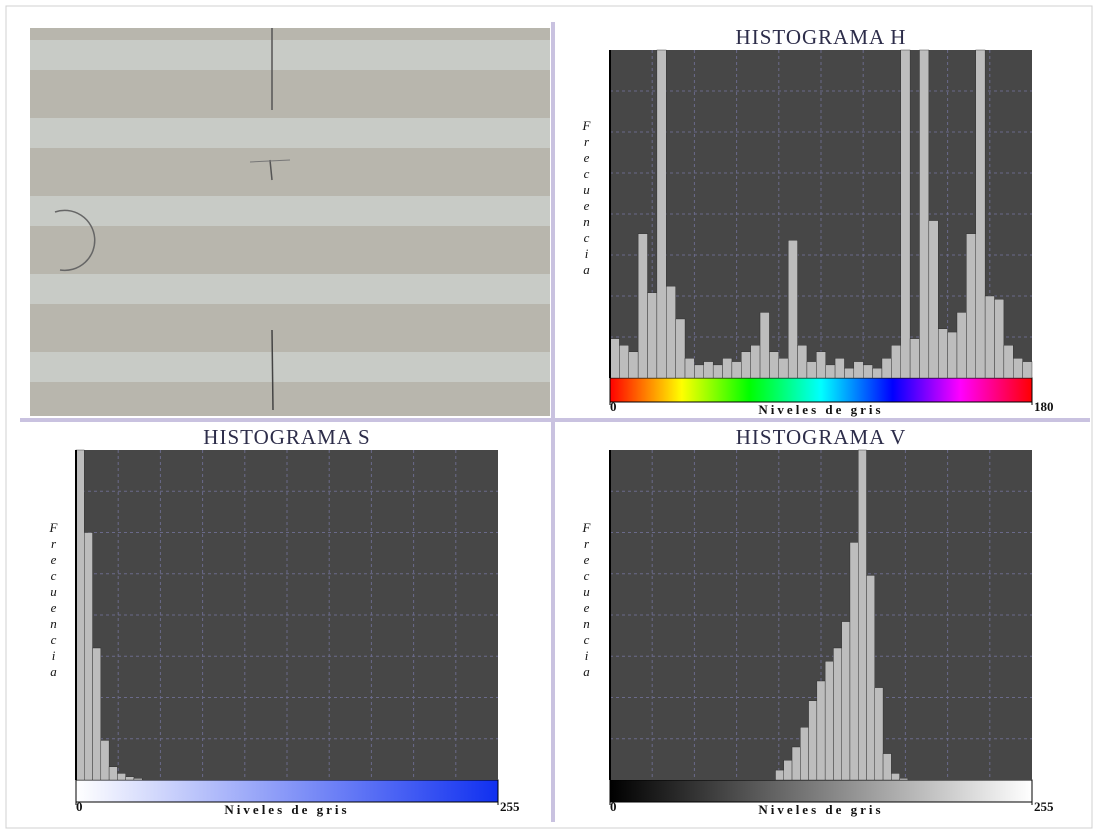 This screenshot has width=1100, height=835. What do you see at coordinates (286, 437) in the screenshot?
I see `chart-title: HISTOGRAMA S` at bounding box center [286, 437].